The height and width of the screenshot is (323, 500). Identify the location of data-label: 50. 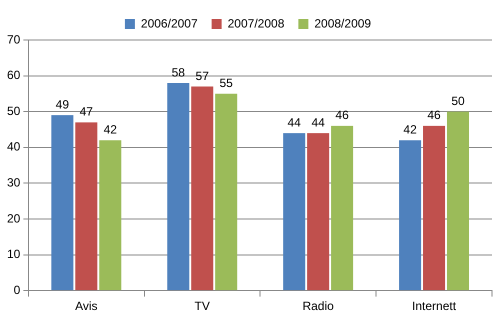
(458, 101).